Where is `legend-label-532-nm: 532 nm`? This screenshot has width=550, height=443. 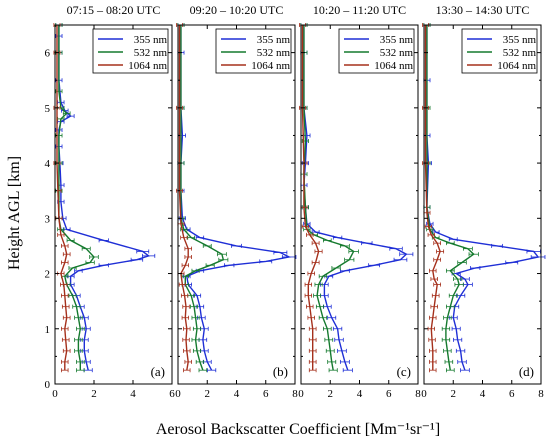
legend-label-532-nm: 532 nm is located at coordinates (397, 53).